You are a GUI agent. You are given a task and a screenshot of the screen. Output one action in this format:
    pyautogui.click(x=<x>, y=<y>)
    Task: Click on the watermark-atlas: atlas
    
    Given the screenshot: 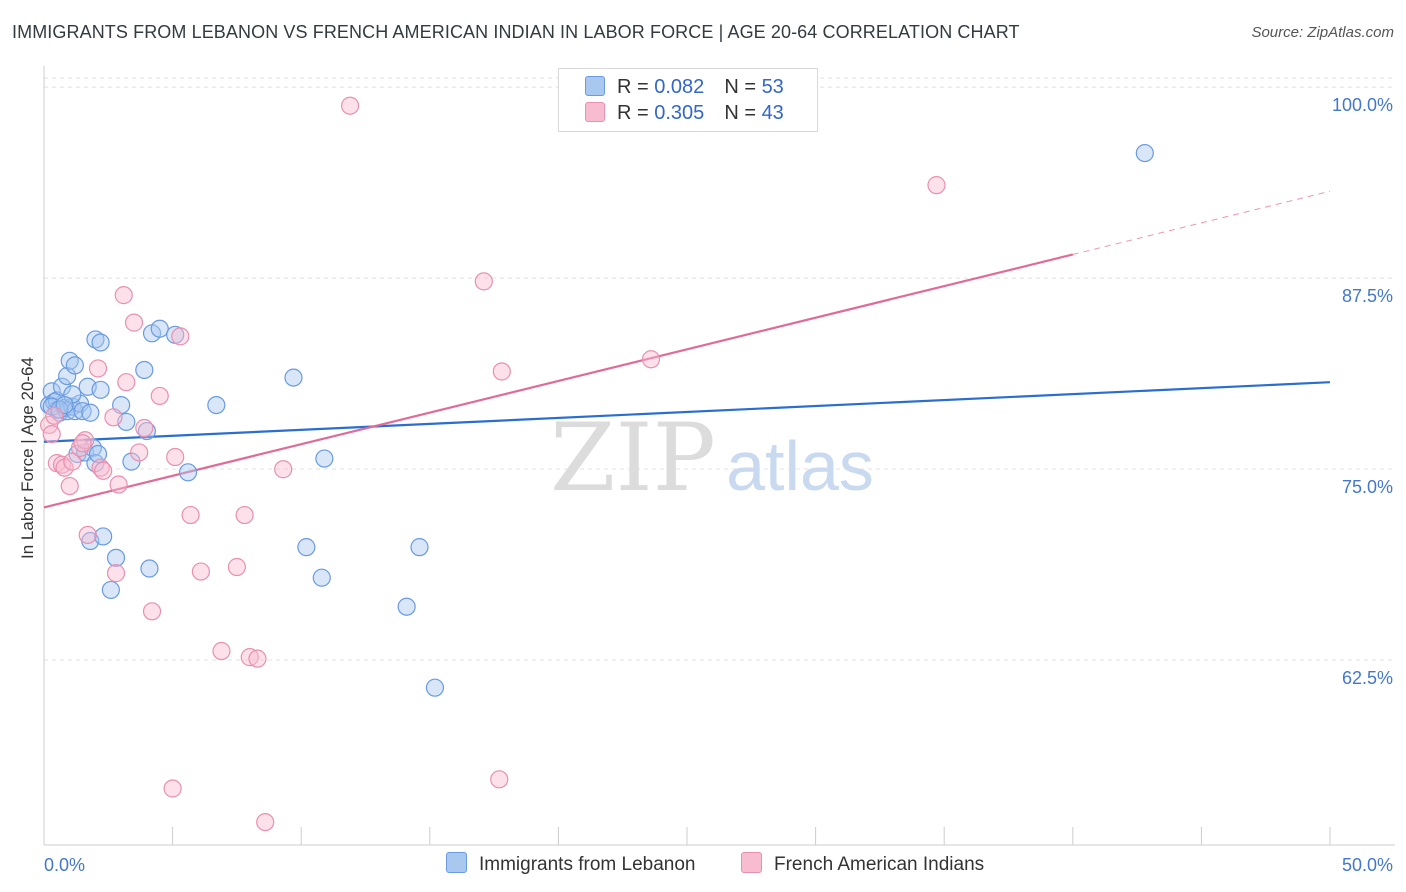 What is the action you would take?
    pyautogui.click(x=800, y=466)
    